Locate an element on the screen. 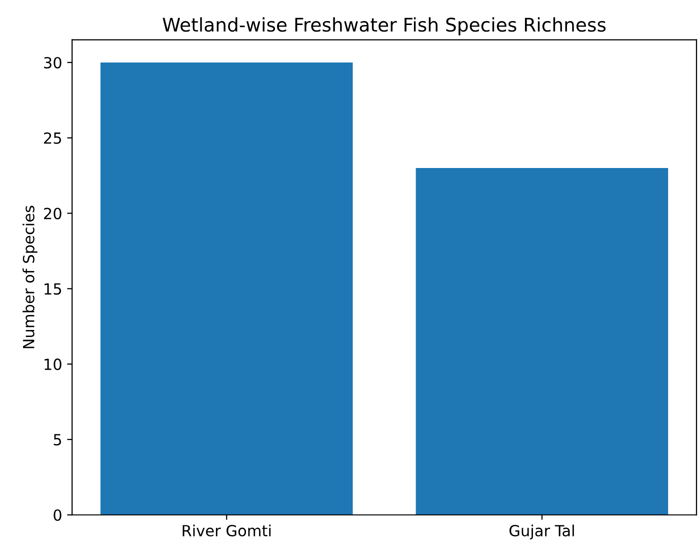 Image resolution: width=700 pixels, height=546 pixels. y-tick-label: 10 is located at coordinates (53, 364).